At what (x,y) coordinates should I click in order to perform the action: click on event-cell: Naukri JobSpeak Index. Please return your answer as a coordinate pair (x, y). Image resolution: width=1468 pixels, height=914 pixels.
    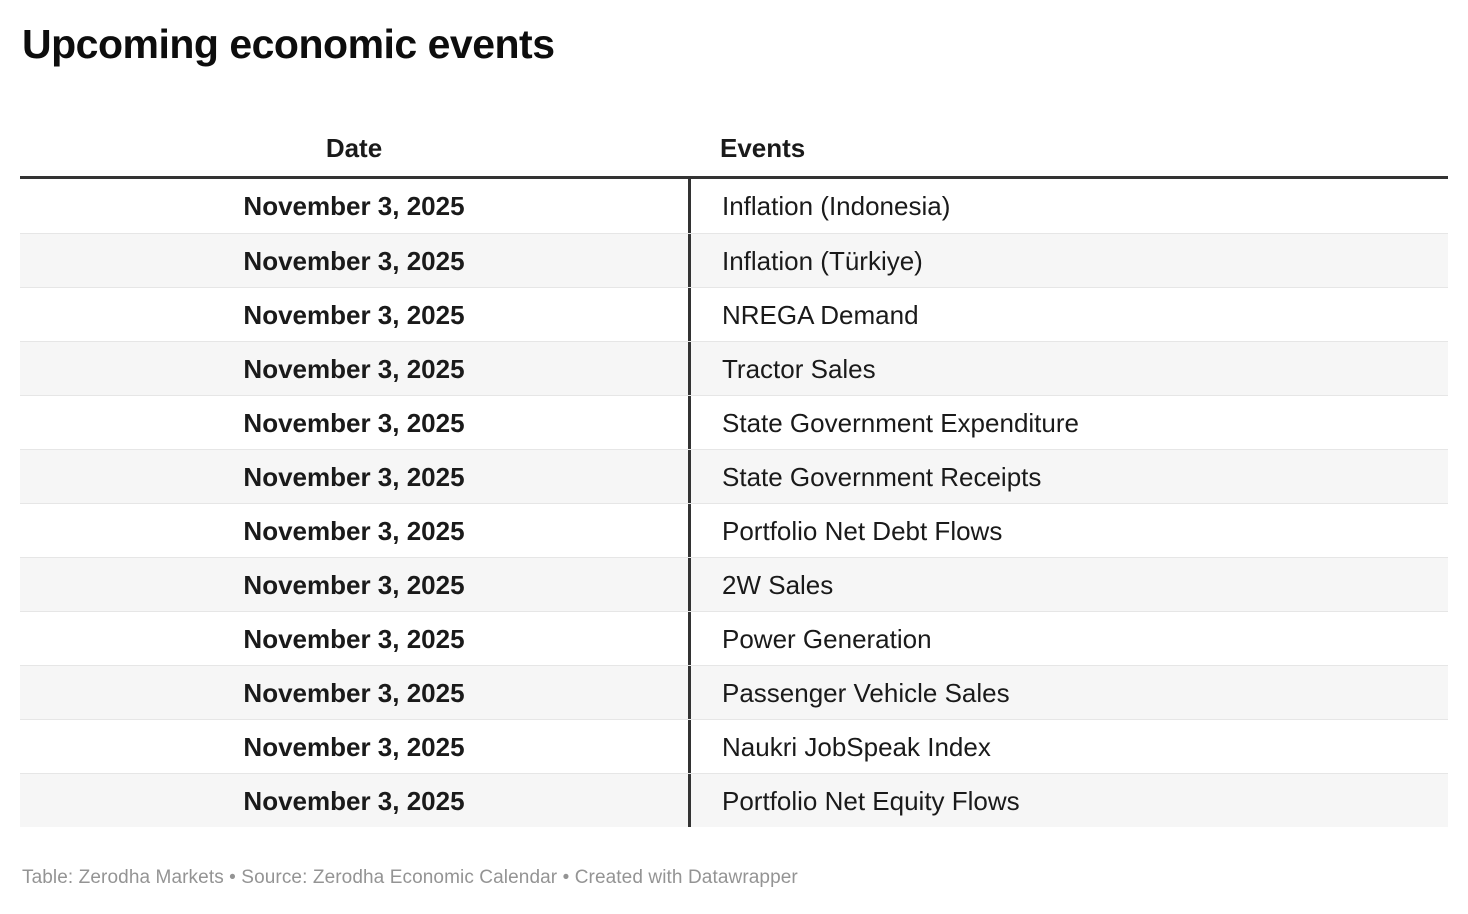
    Looking at the image, I should click on (1068, 747).